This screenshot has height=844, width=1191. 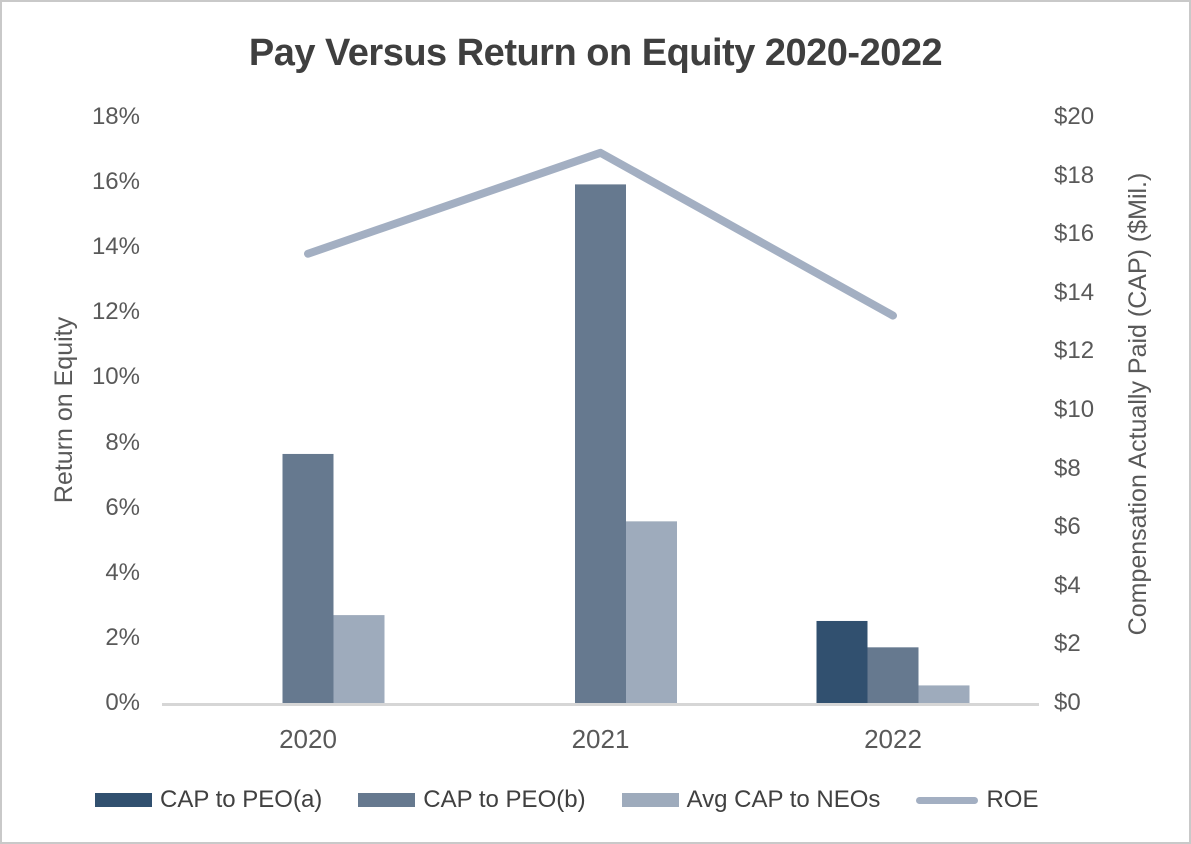 What do you see at coordinates (595, 53) in the screenshot?
I see `chart-title: Pay Versus Return on Equity 2020-2022` at bounding box center [595, 53].